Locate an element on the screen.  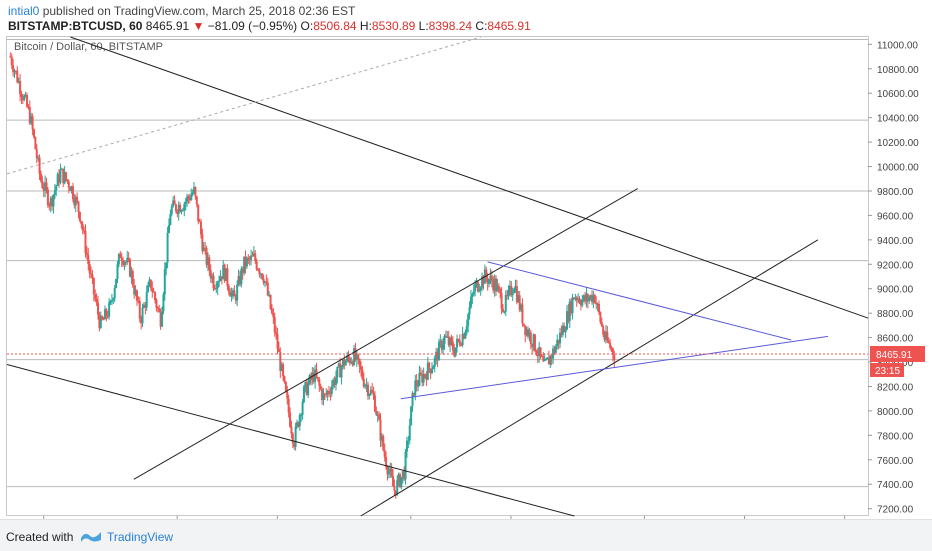
tradingview-brand: TradingView is located at coordinates (140, 537).